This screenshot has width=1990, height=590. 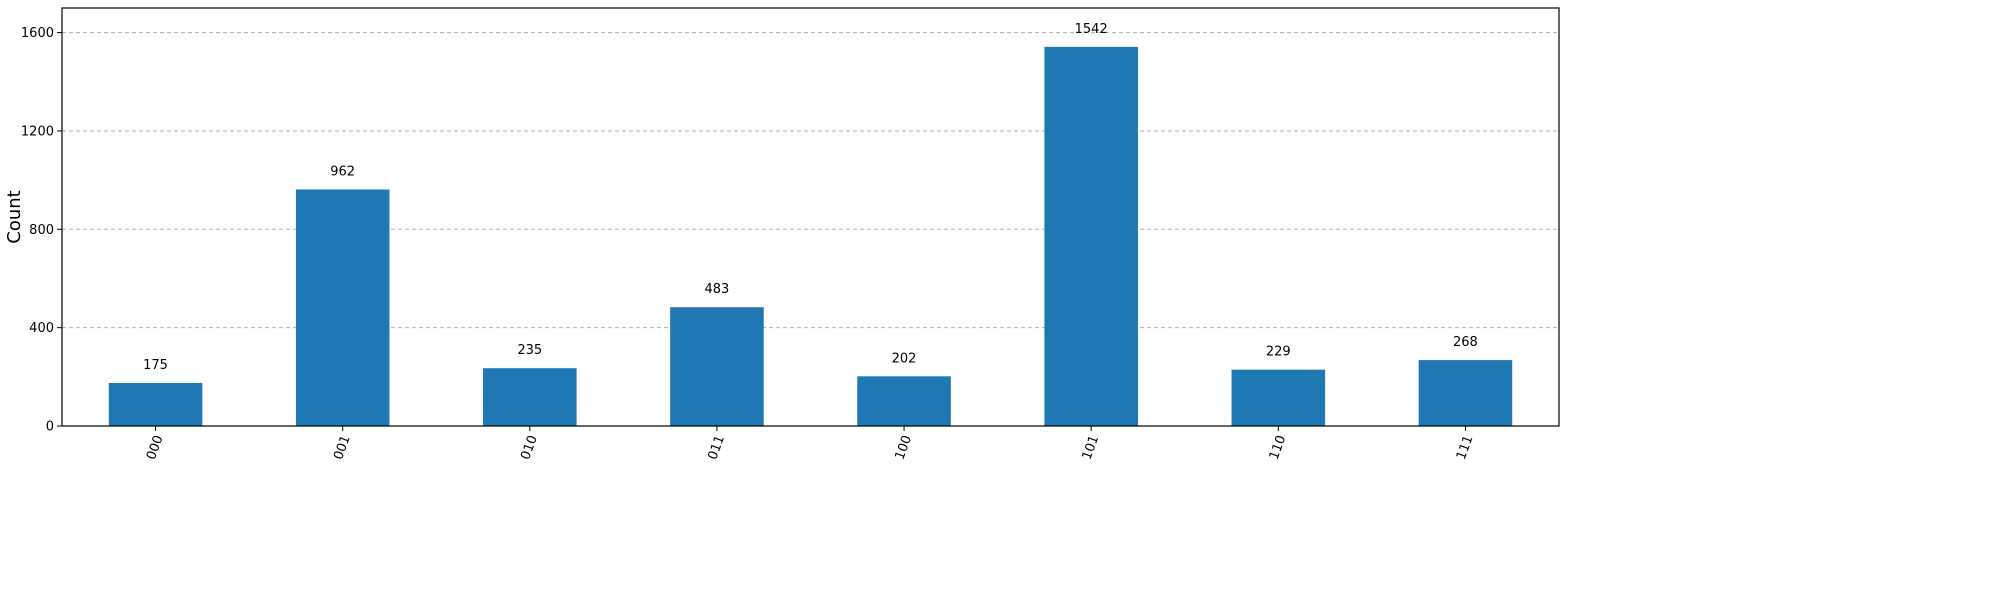 I want to click on bar-value-label-010: 235, so click(x=529, y=350).